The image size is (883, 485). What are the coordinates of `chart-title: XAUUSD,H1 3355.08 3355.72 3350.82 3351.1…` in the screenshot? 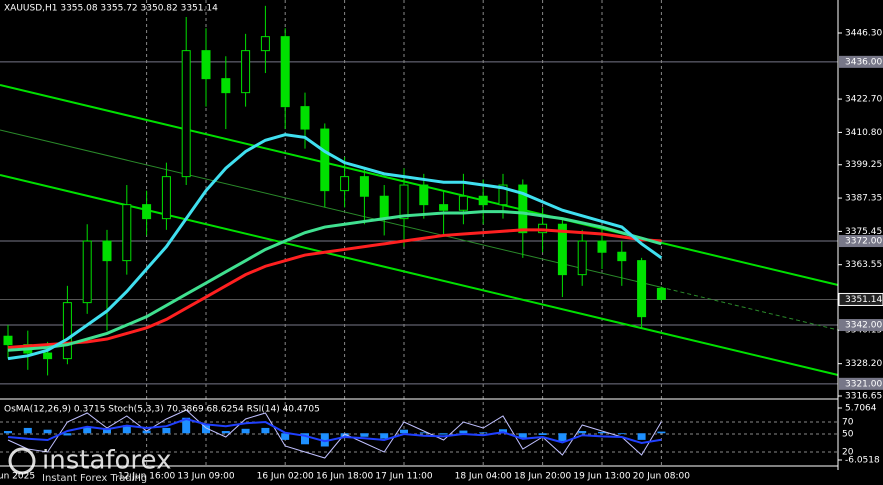 It's located at (111, 9).